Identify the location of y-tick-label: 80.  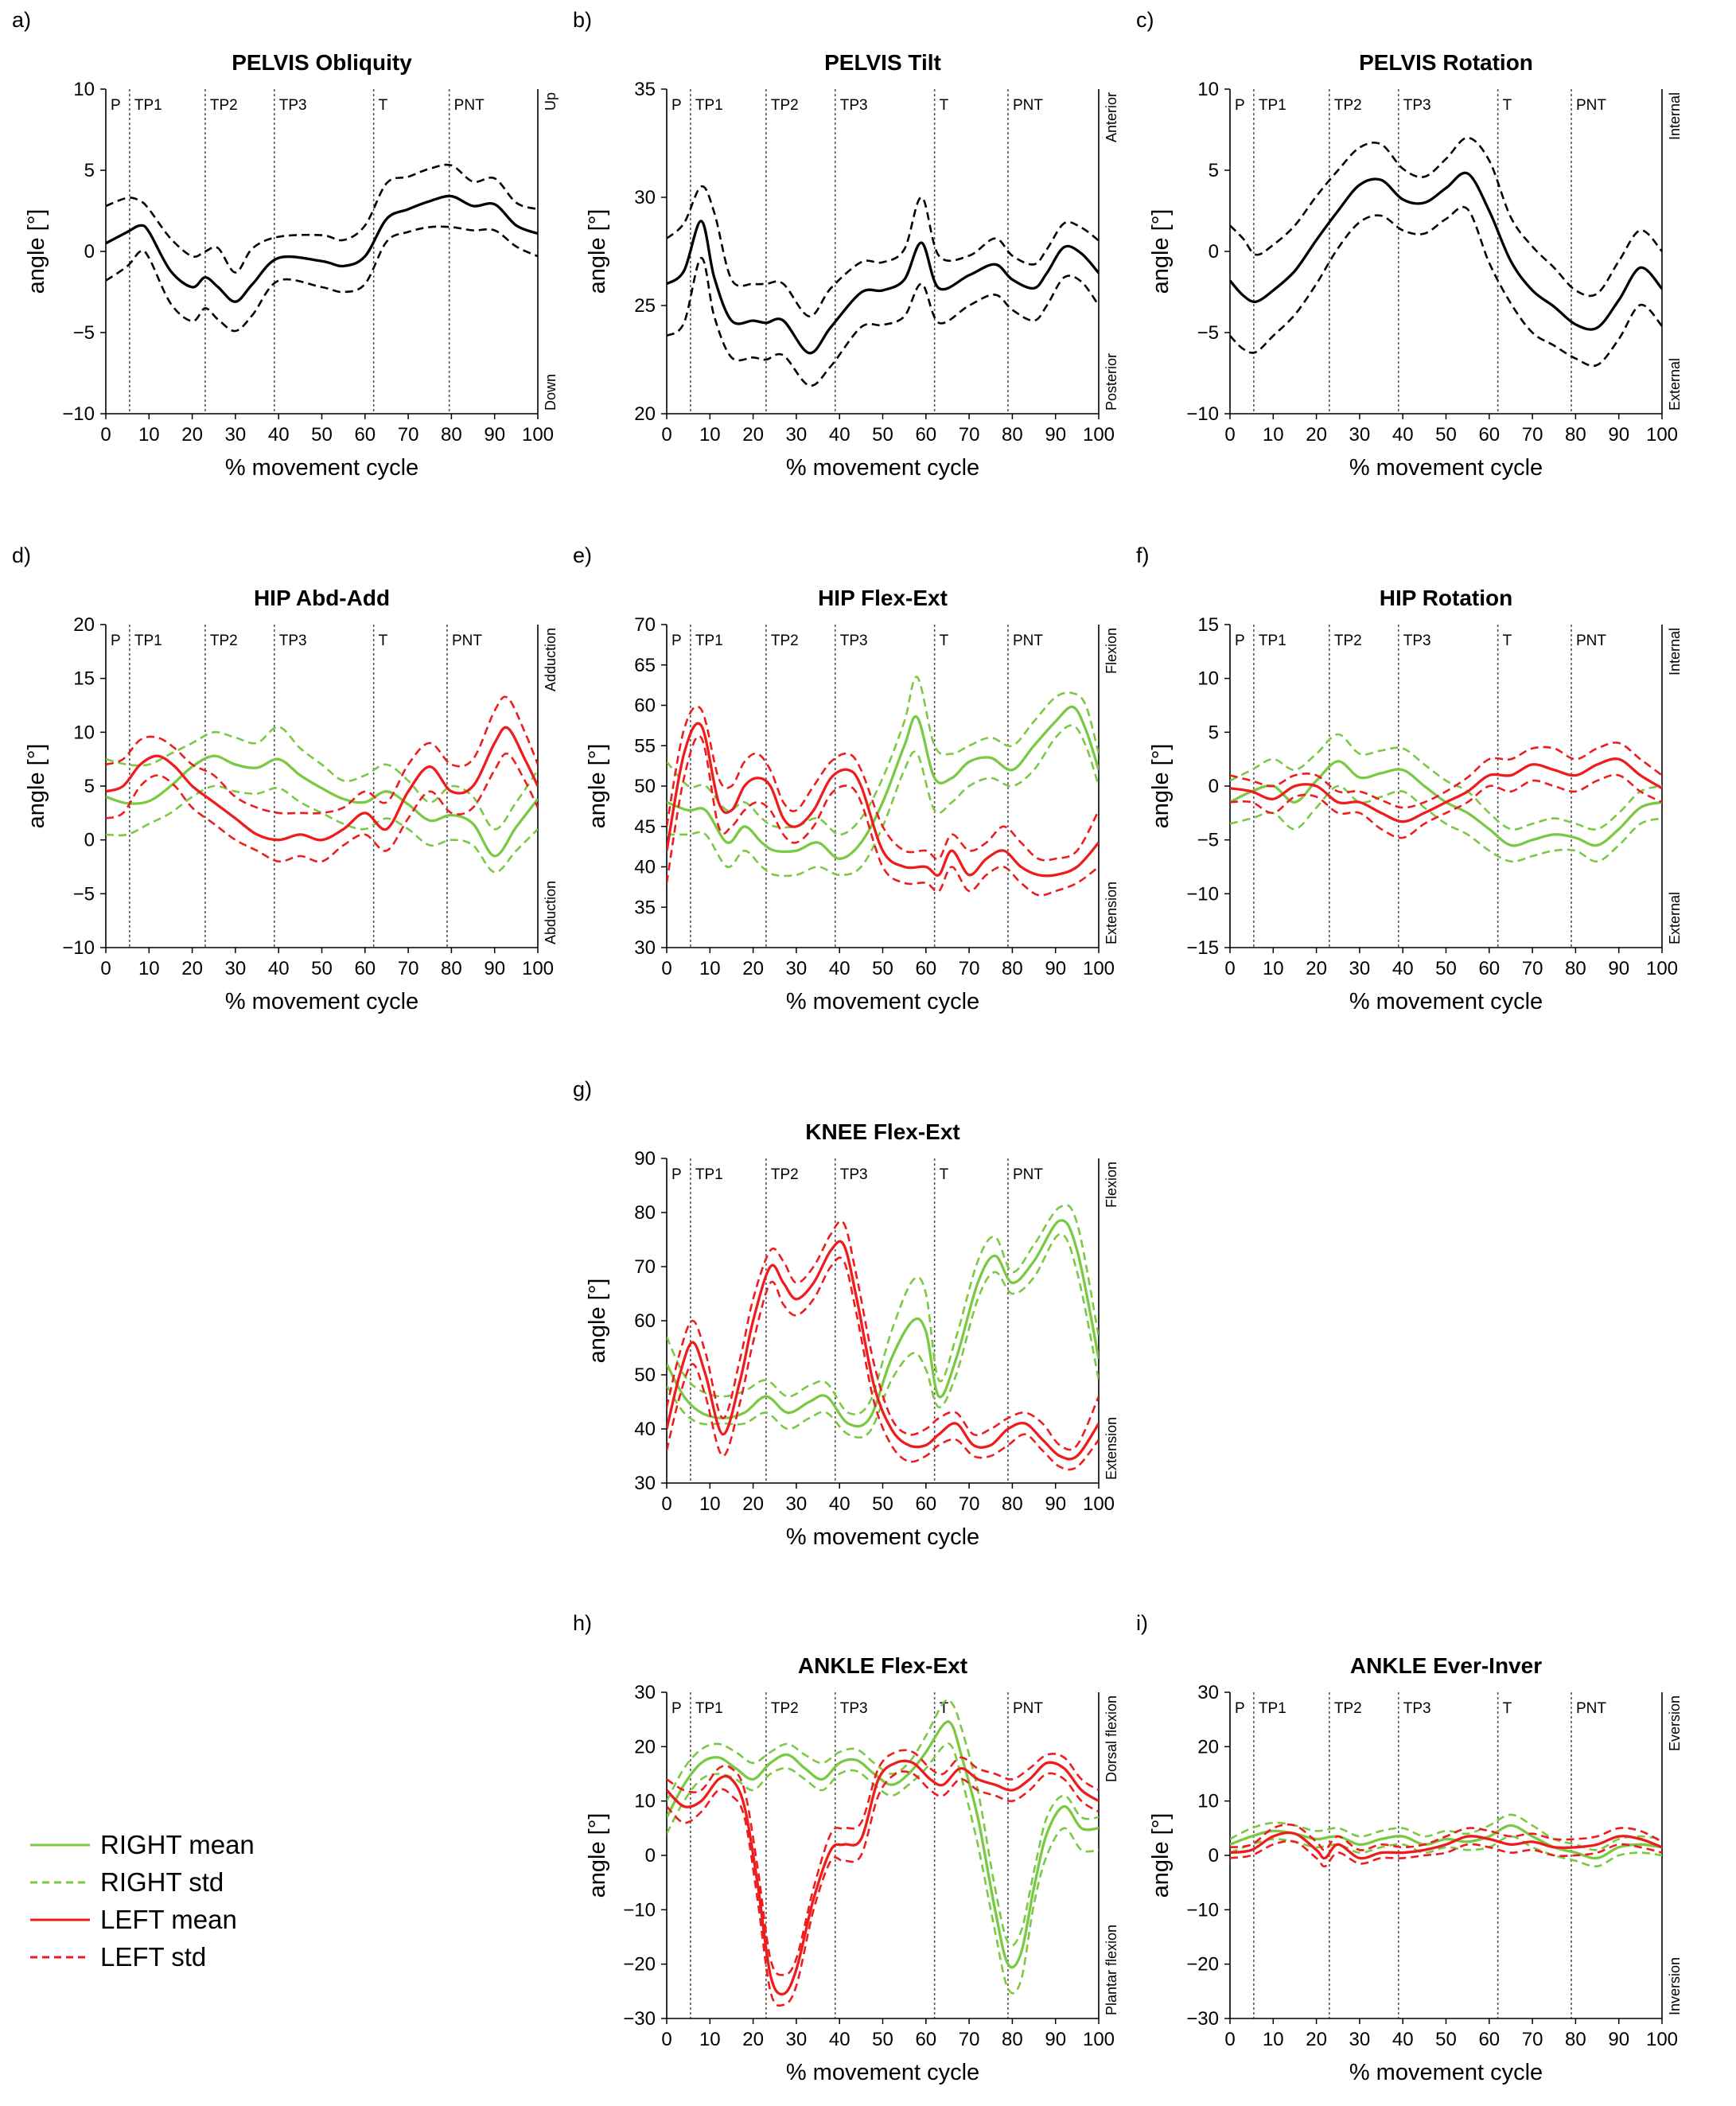
(645, 1213).